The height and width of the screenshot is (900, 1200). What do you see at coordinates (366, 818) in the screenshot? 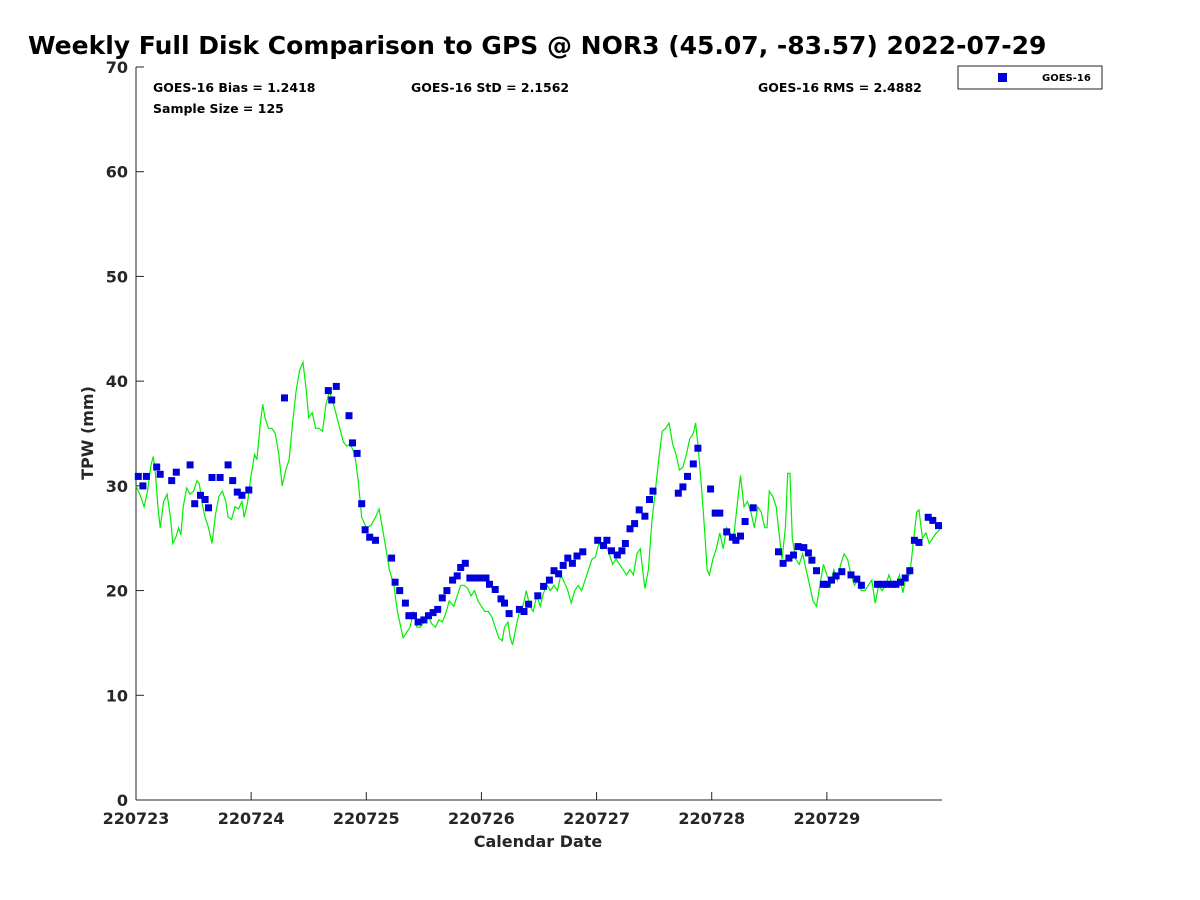
I see `x-tick-label: 220725` at bounding box center [366, 818].